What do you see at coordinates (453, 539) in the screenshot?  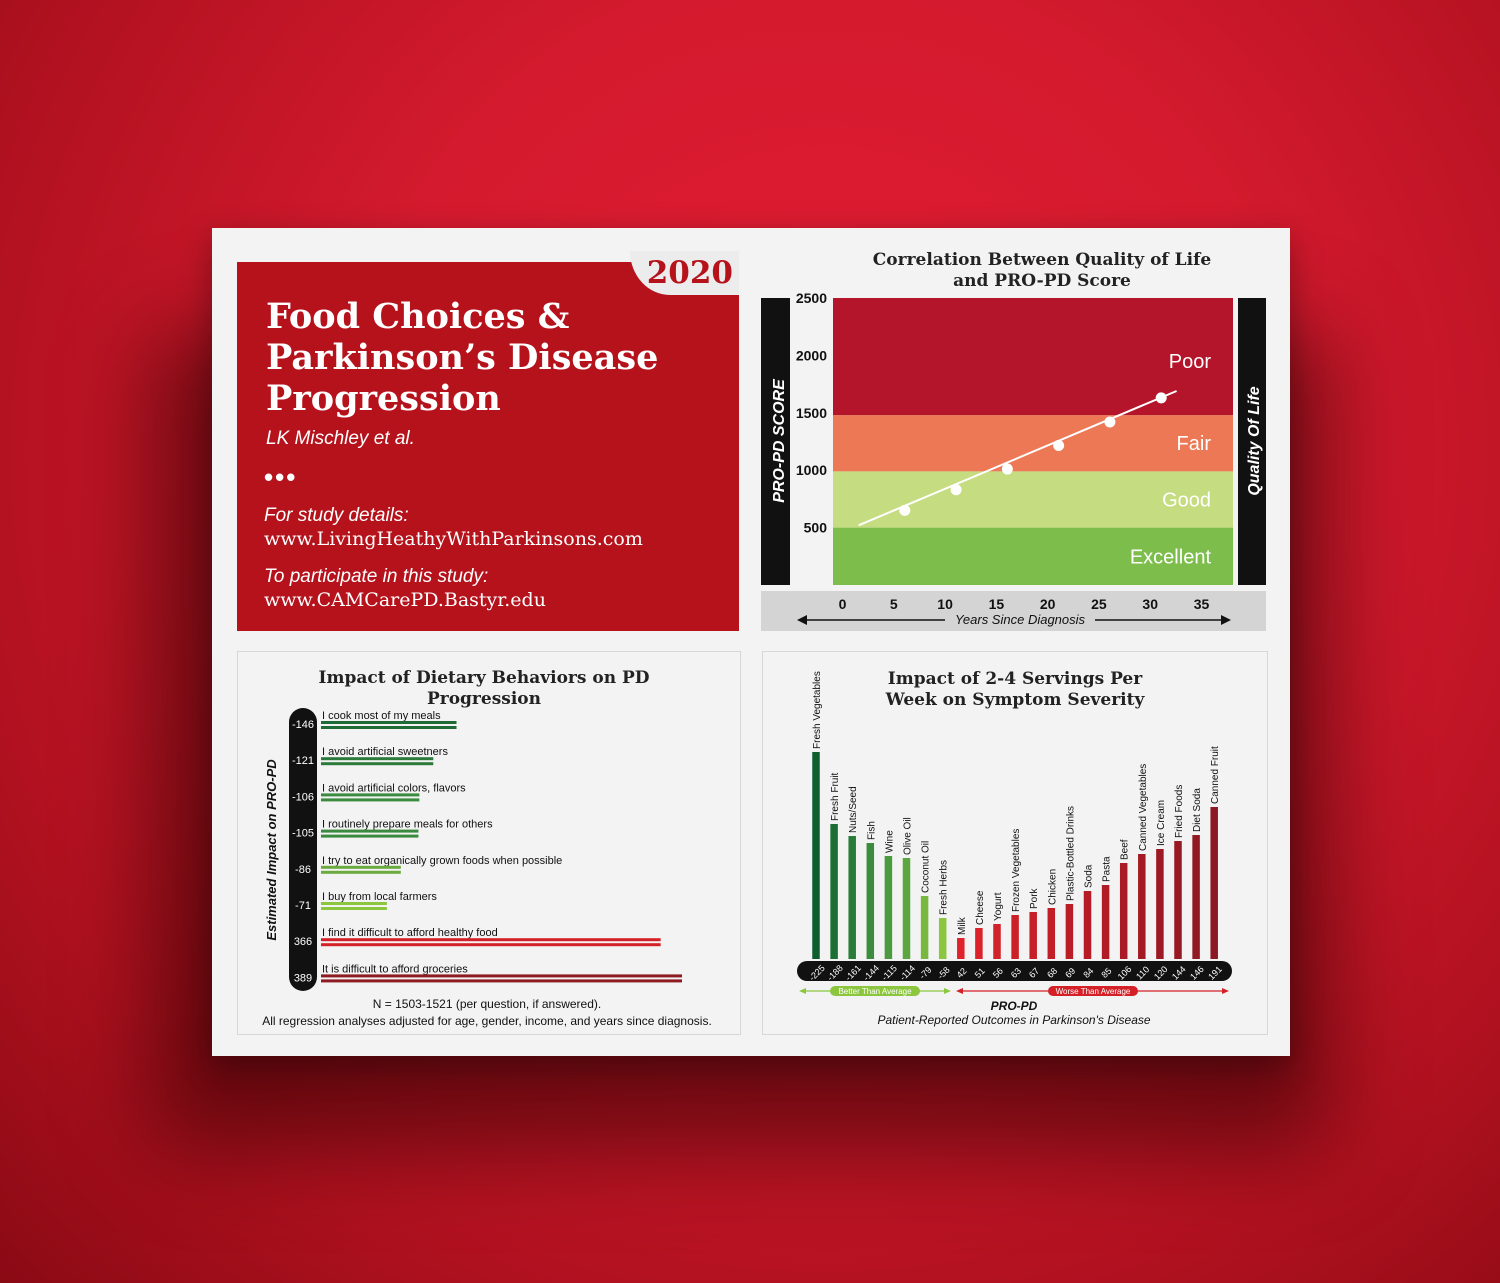 I see `study-details-link: www.LivingHeathyWithParkinsons.com` at bounding box center [453, 539].